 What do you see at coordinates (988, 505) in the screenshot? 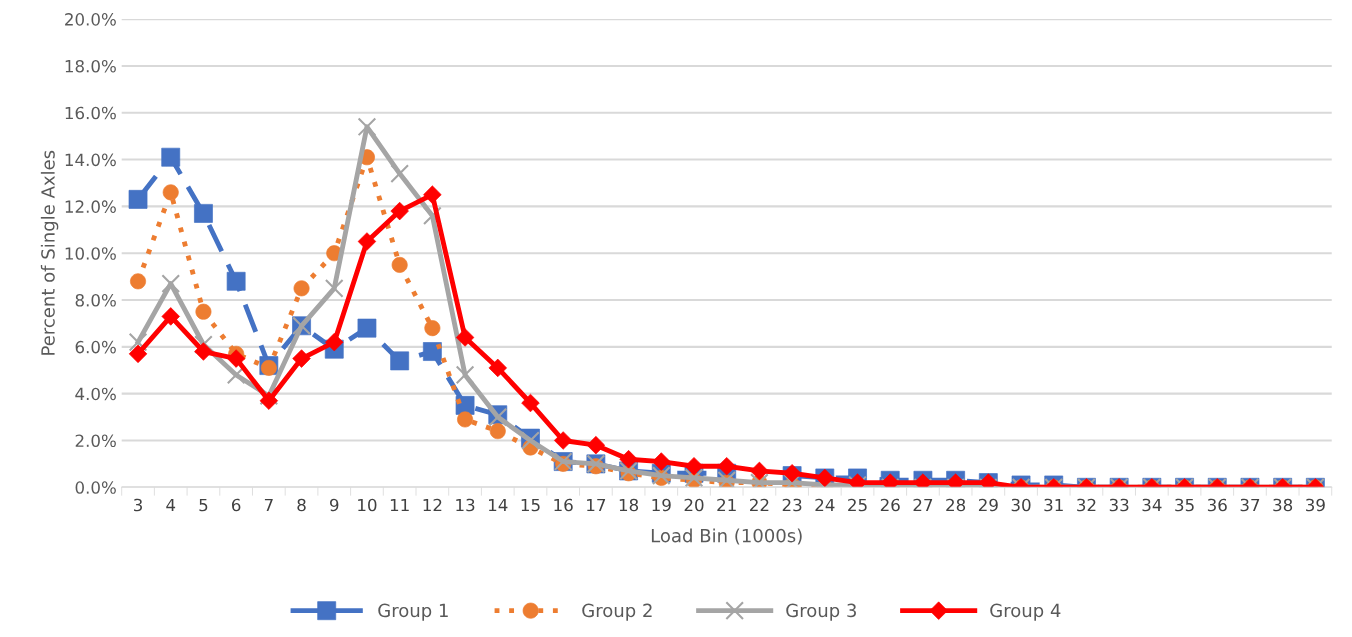
I see `x-tick-label: 29` at bounding box center [988, 505].